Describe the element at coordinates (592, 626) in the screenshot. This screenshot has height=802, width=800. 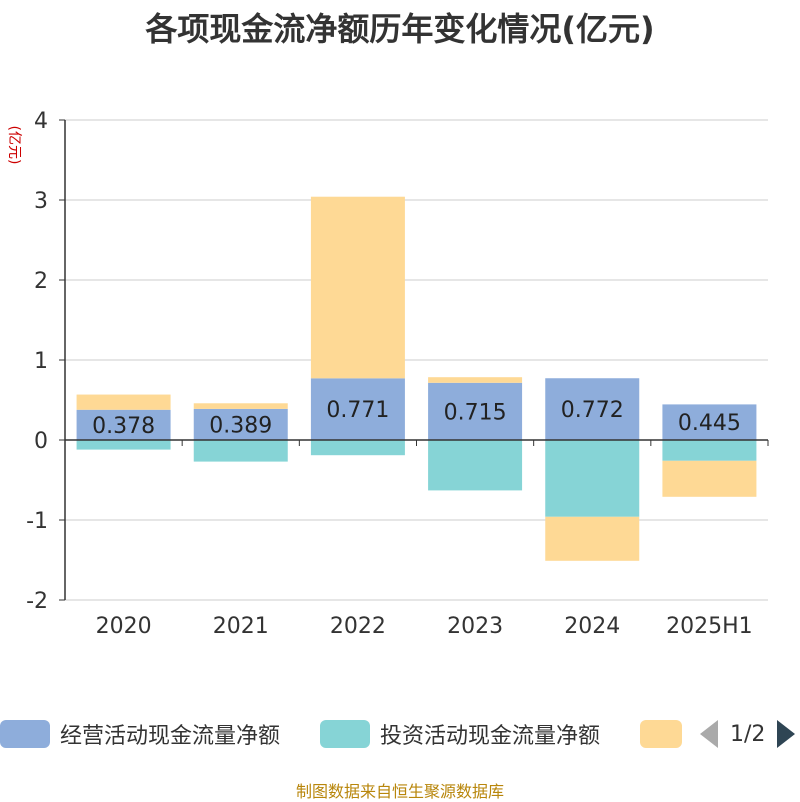
I see `x-tick-label: 2024` at that location.